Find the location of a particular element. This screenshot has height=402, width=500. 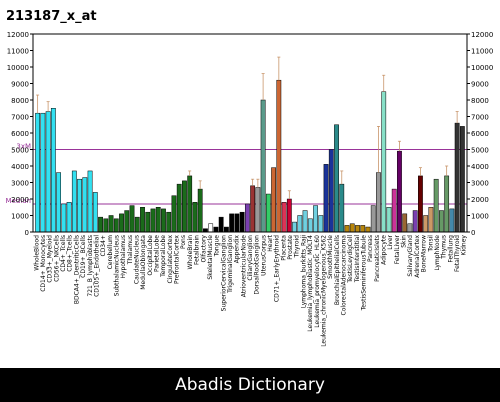

y-tick-label-right: 6000 is located at coordinates (480, 134).